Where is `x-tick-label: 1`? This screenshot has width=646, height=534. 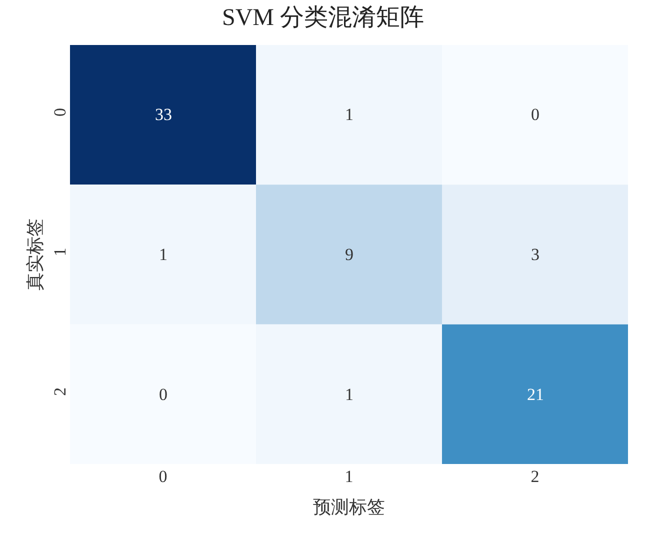
x-tick-label: 1 is located at coordinates (349, 476).